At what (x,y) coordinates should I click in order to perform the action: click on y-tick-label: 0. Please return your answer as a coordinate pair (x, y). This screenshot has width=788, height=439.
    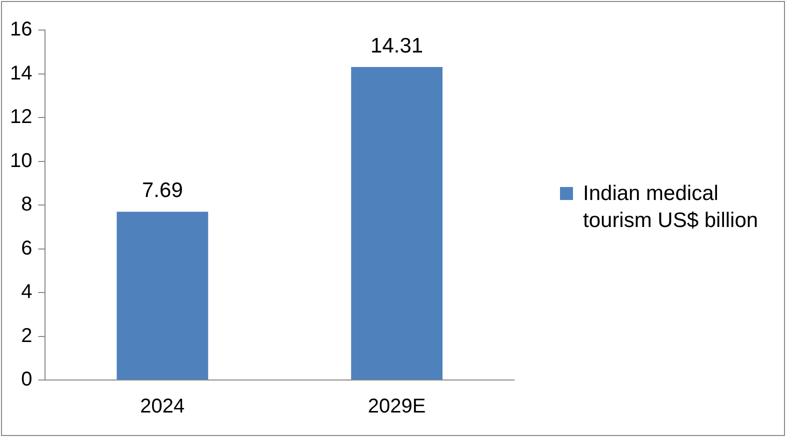
    Looking at the image, I should click on (26, 379).